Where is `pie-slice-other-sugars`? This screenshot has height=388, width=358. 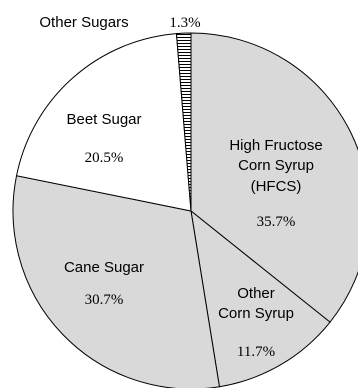
pie-slice-other-sugars is located at coordinates (183, 122).